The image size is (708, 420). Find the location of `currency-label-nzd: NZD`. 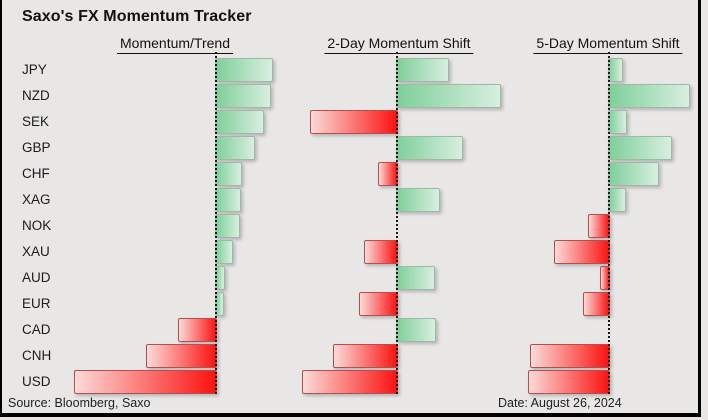

currency-label-nzd: NZD is located at coordinates (36, 95).